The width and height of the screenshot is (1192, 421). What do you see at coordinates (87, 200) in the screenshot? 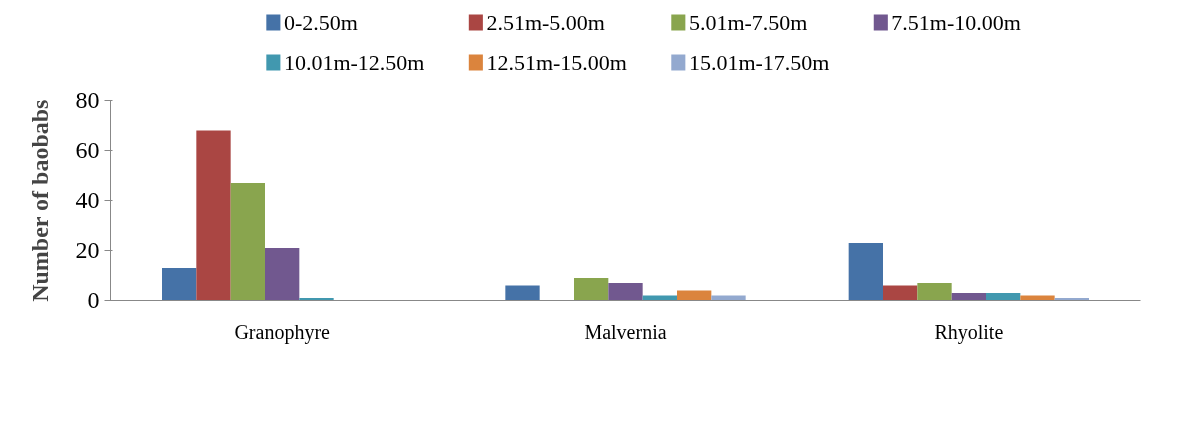
I see `y-tick-label: 40` at bounding box center [87, 200].